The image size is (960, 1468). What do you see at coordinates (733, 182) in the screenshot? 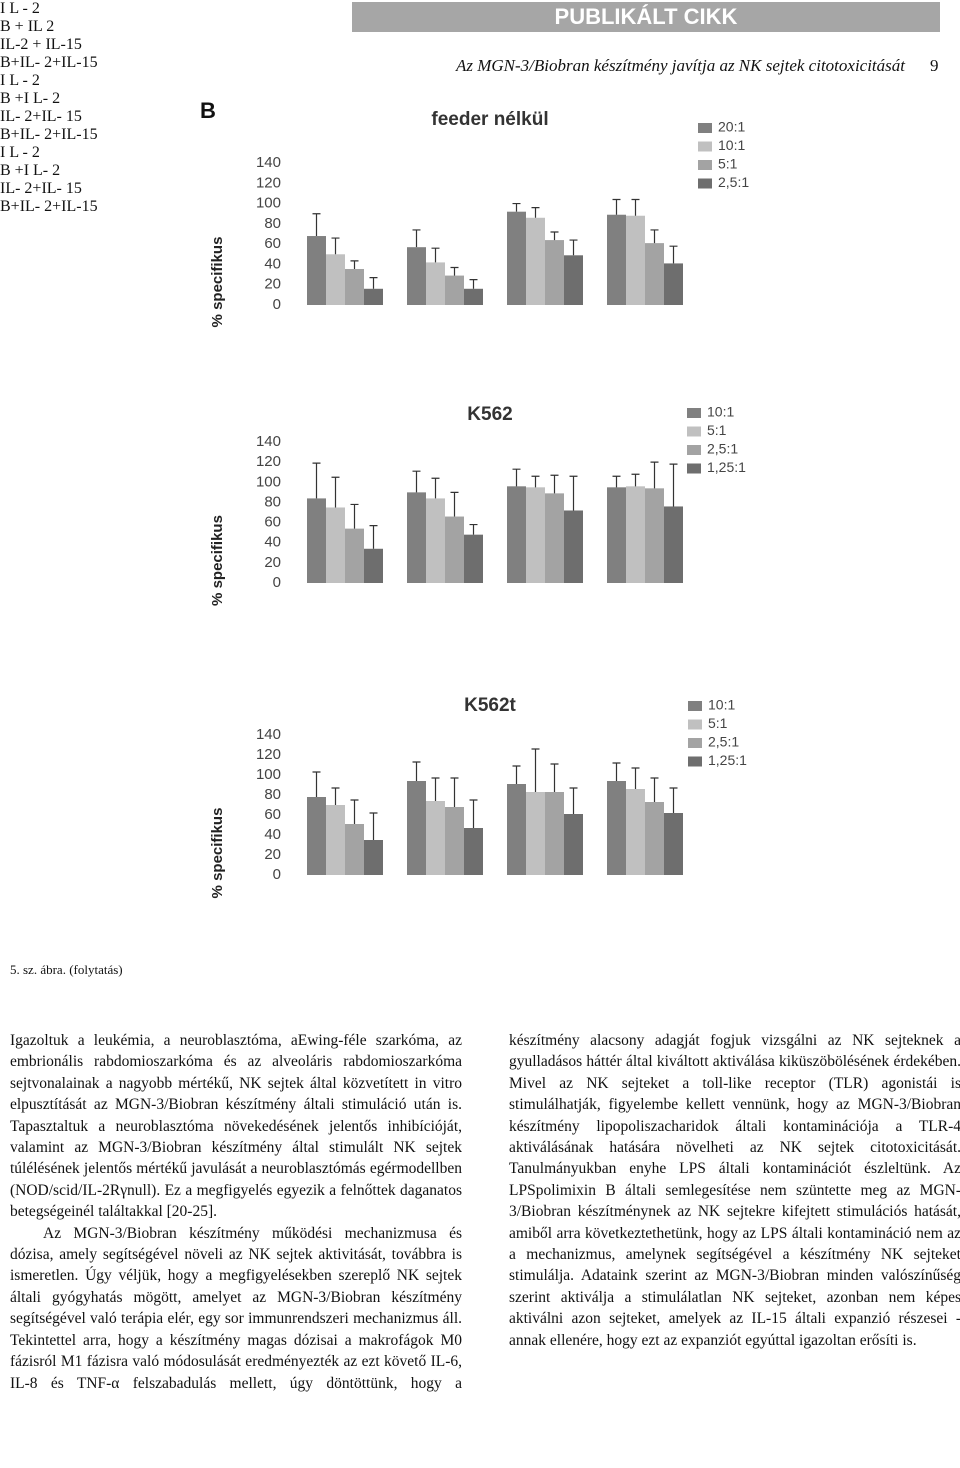
I see `legend-label: 2,5:1` at bounding box center [733, 182].